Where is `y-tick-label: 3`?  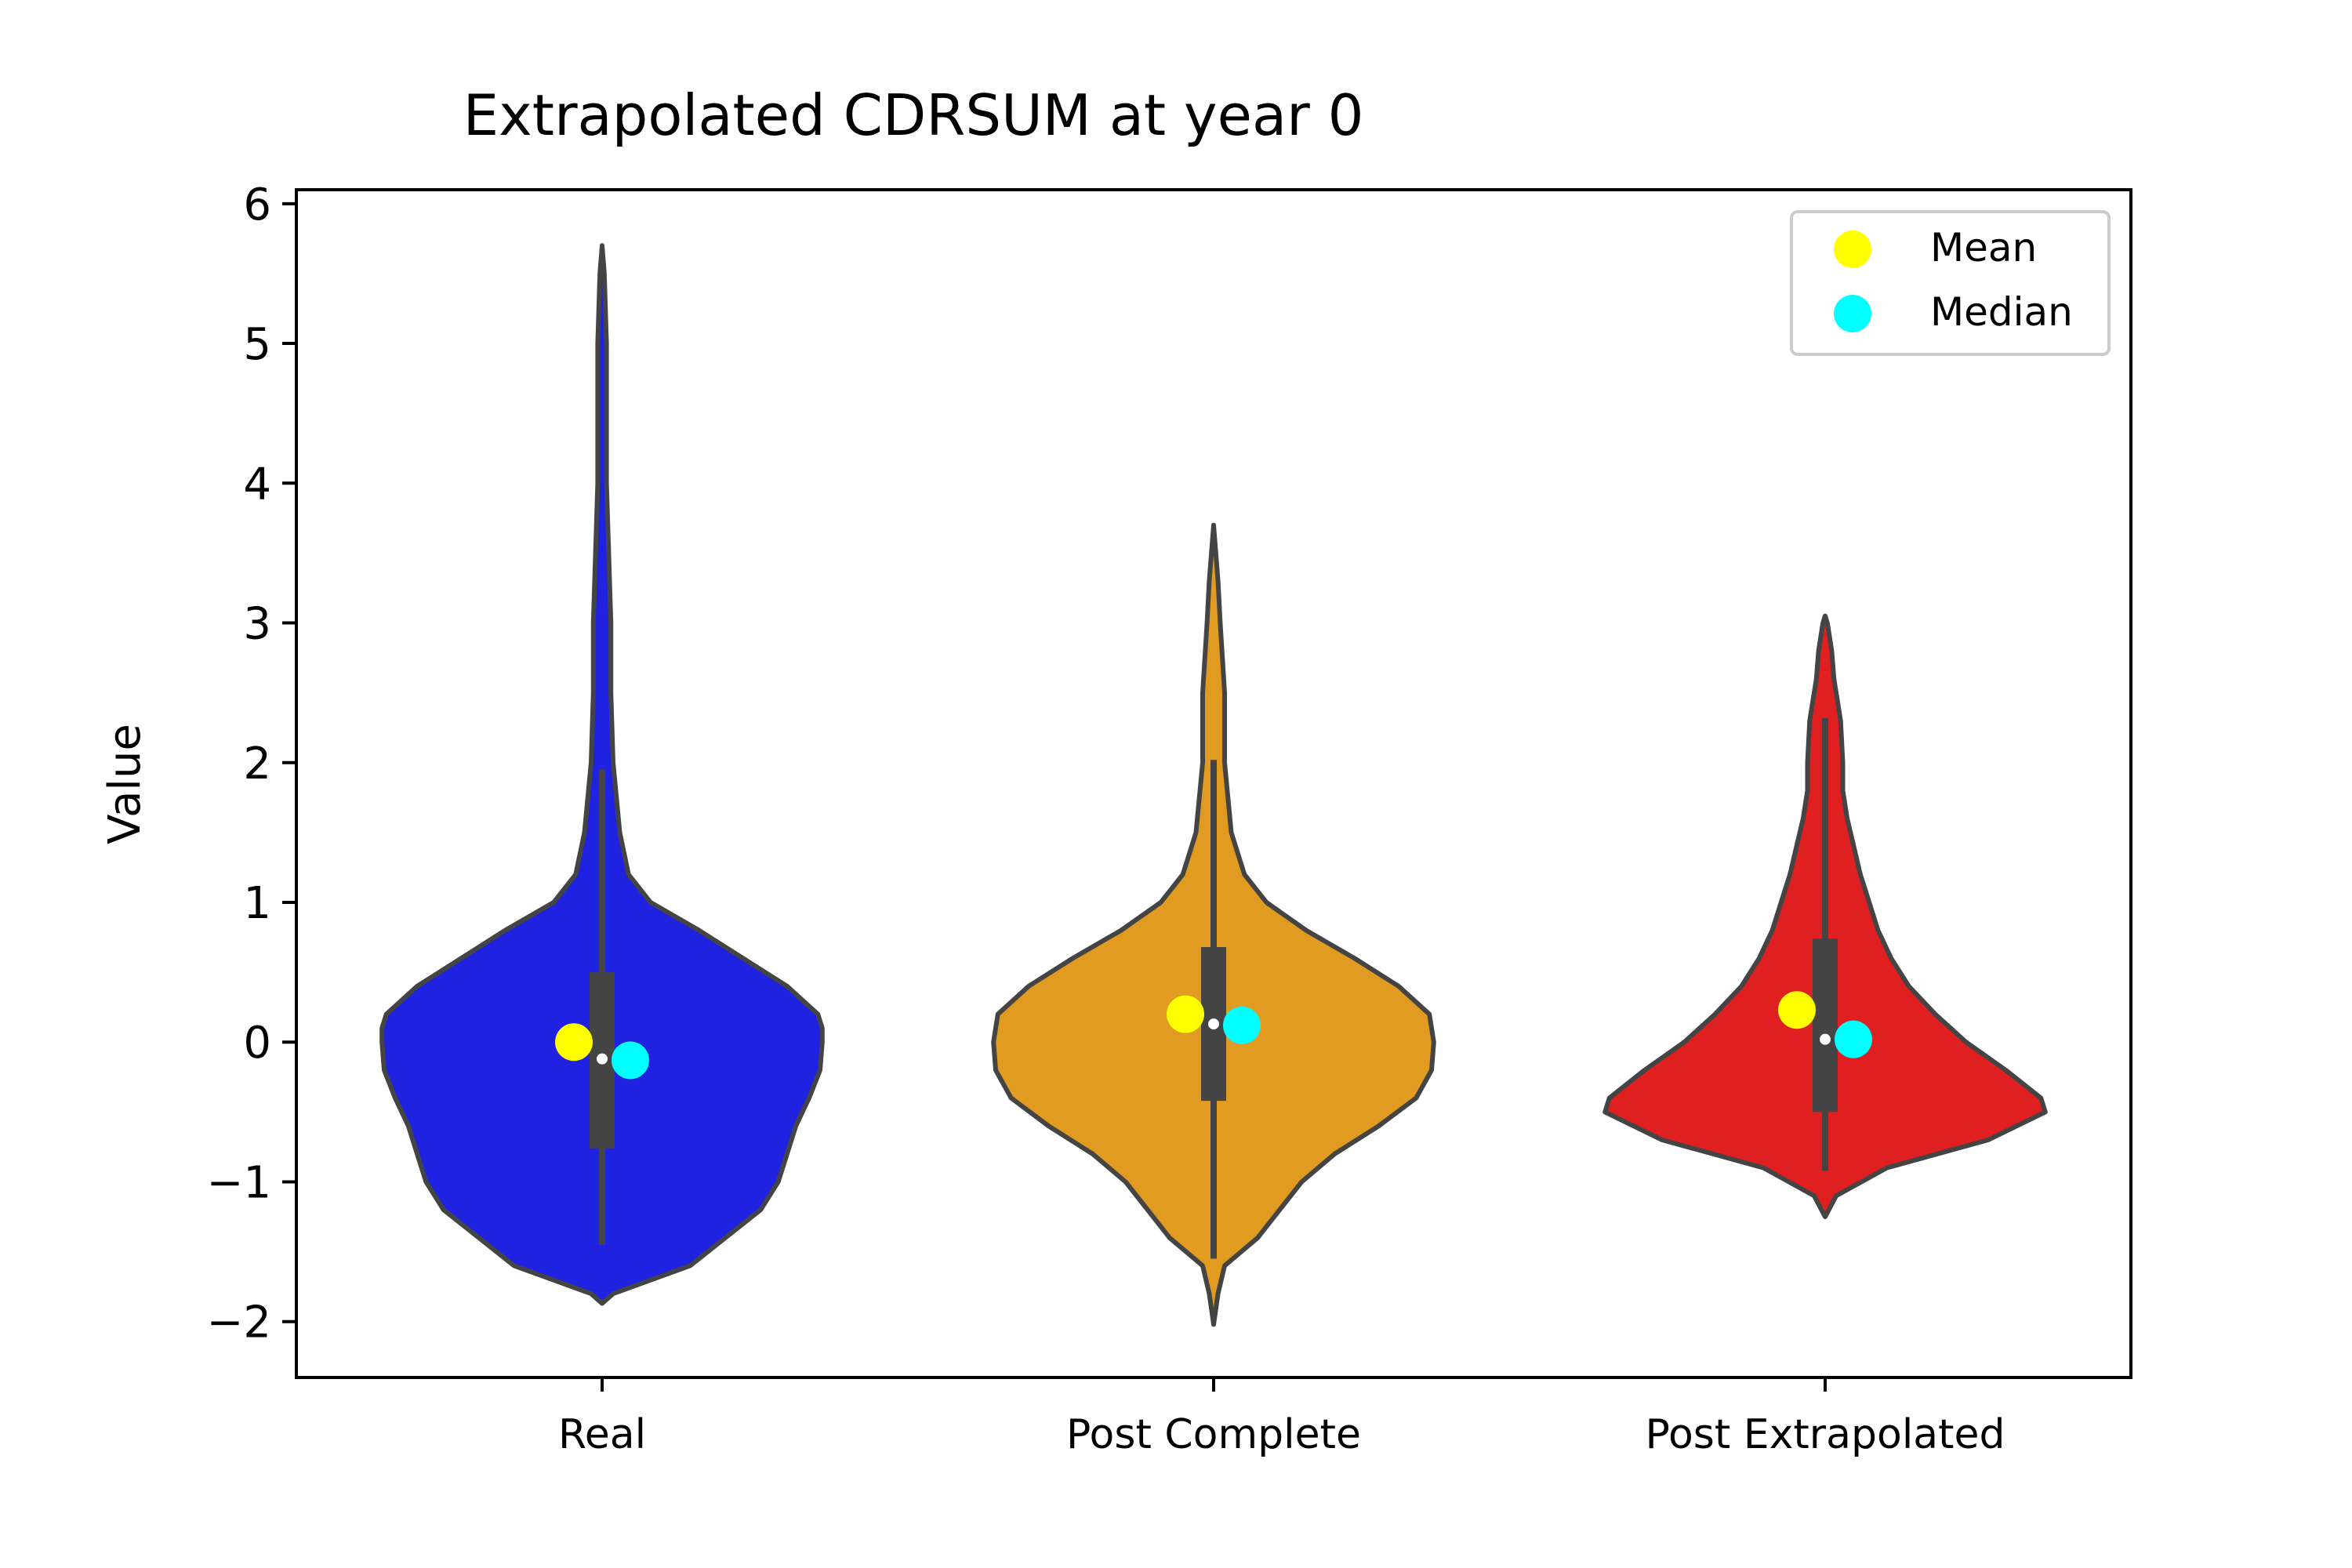
y-tick-label: 3 is located at coordinates (257, 624).